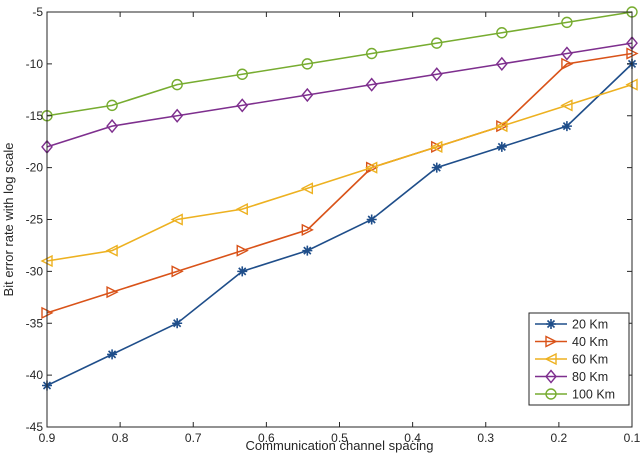 The width and height of the screenshot is (640, 462). I want to click on x-tick-label: 0.5, so click(339, 438).